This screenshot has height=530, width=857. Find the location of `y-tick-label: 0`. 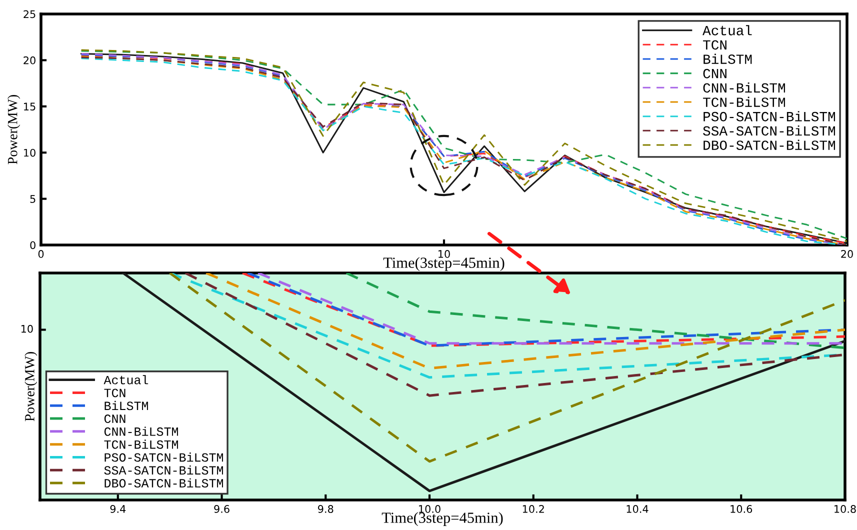

y-tick-label: 0 is located at coordinates (33, 245).